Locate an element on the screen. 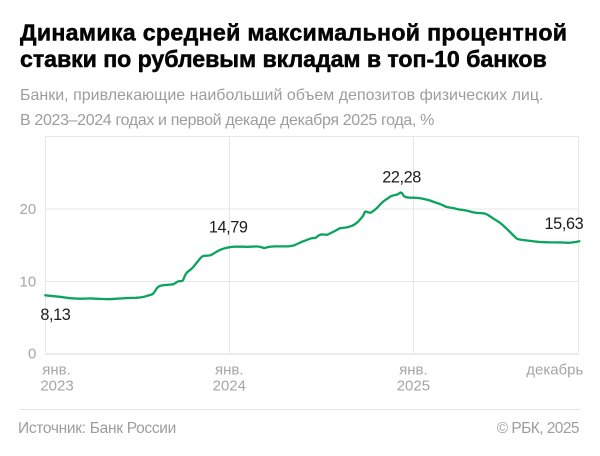  svg-text: декабрь is located at coordinates (554, 370).